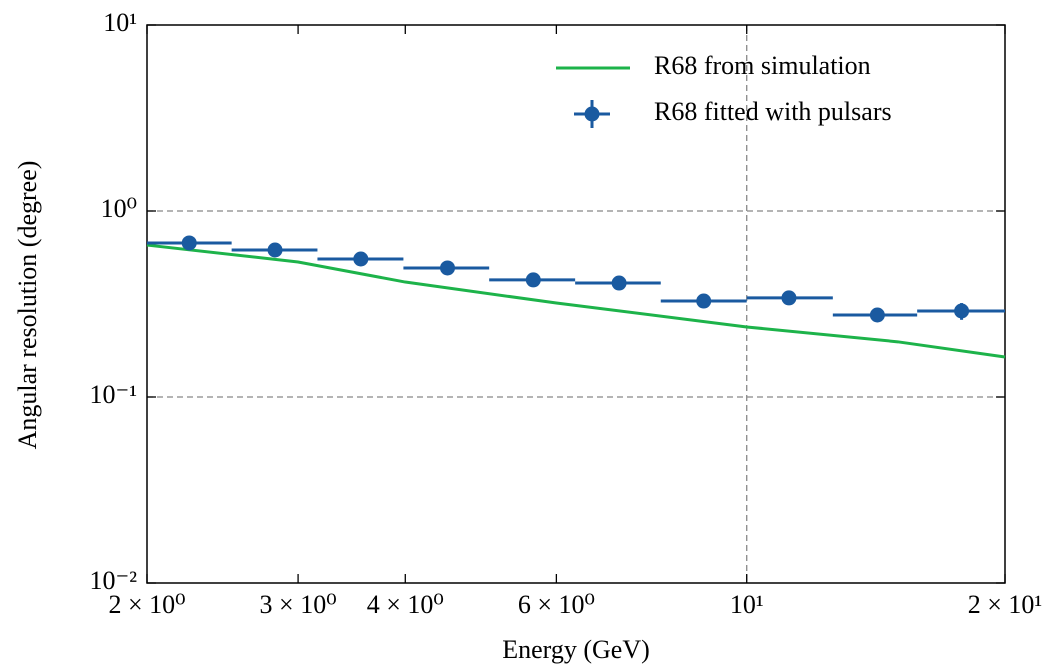  What do you see at coordinates (1005, 604) in the screenshot?
I see `x-tick-label: 2 × 10¹` at bounding box center [1005, 604].